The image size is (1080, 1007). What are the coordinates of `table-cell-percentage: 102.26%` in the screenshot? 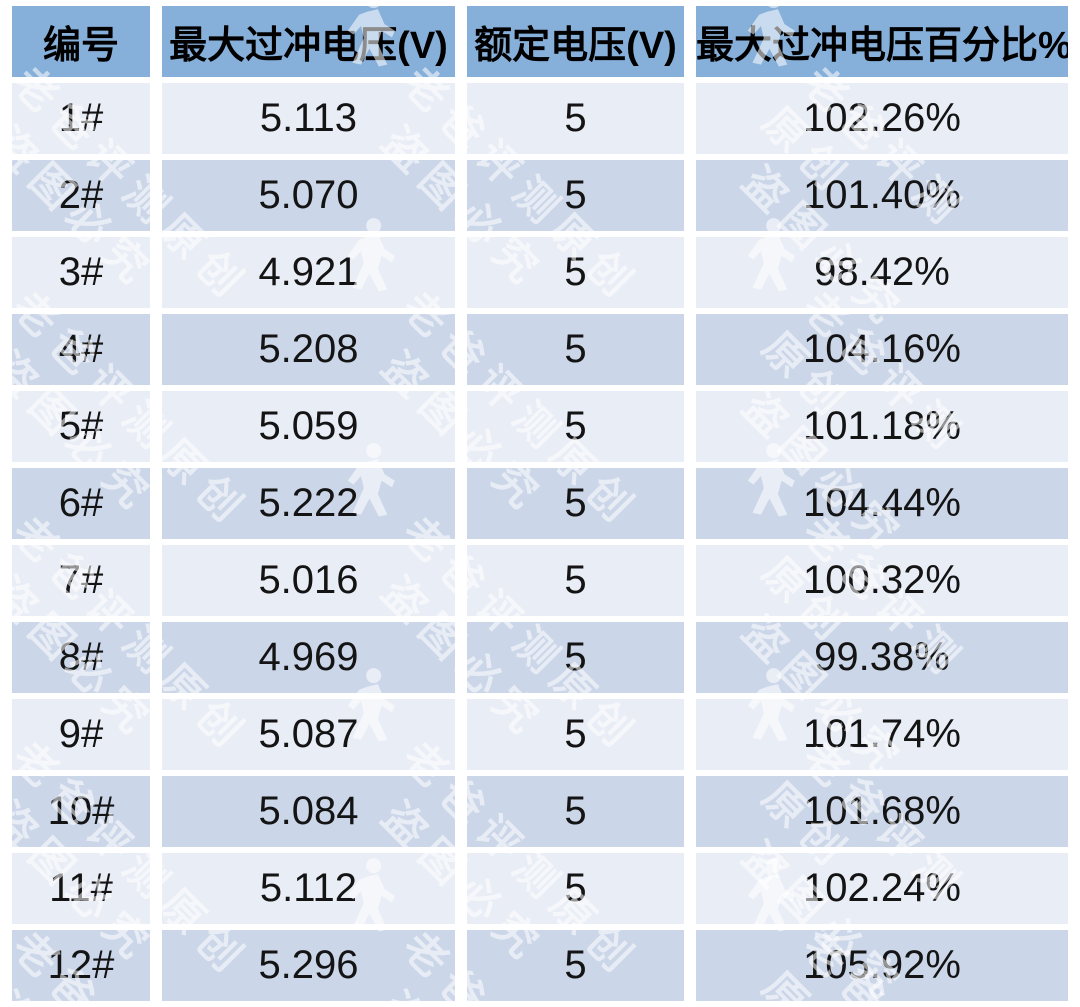 It's located at (882, 118).